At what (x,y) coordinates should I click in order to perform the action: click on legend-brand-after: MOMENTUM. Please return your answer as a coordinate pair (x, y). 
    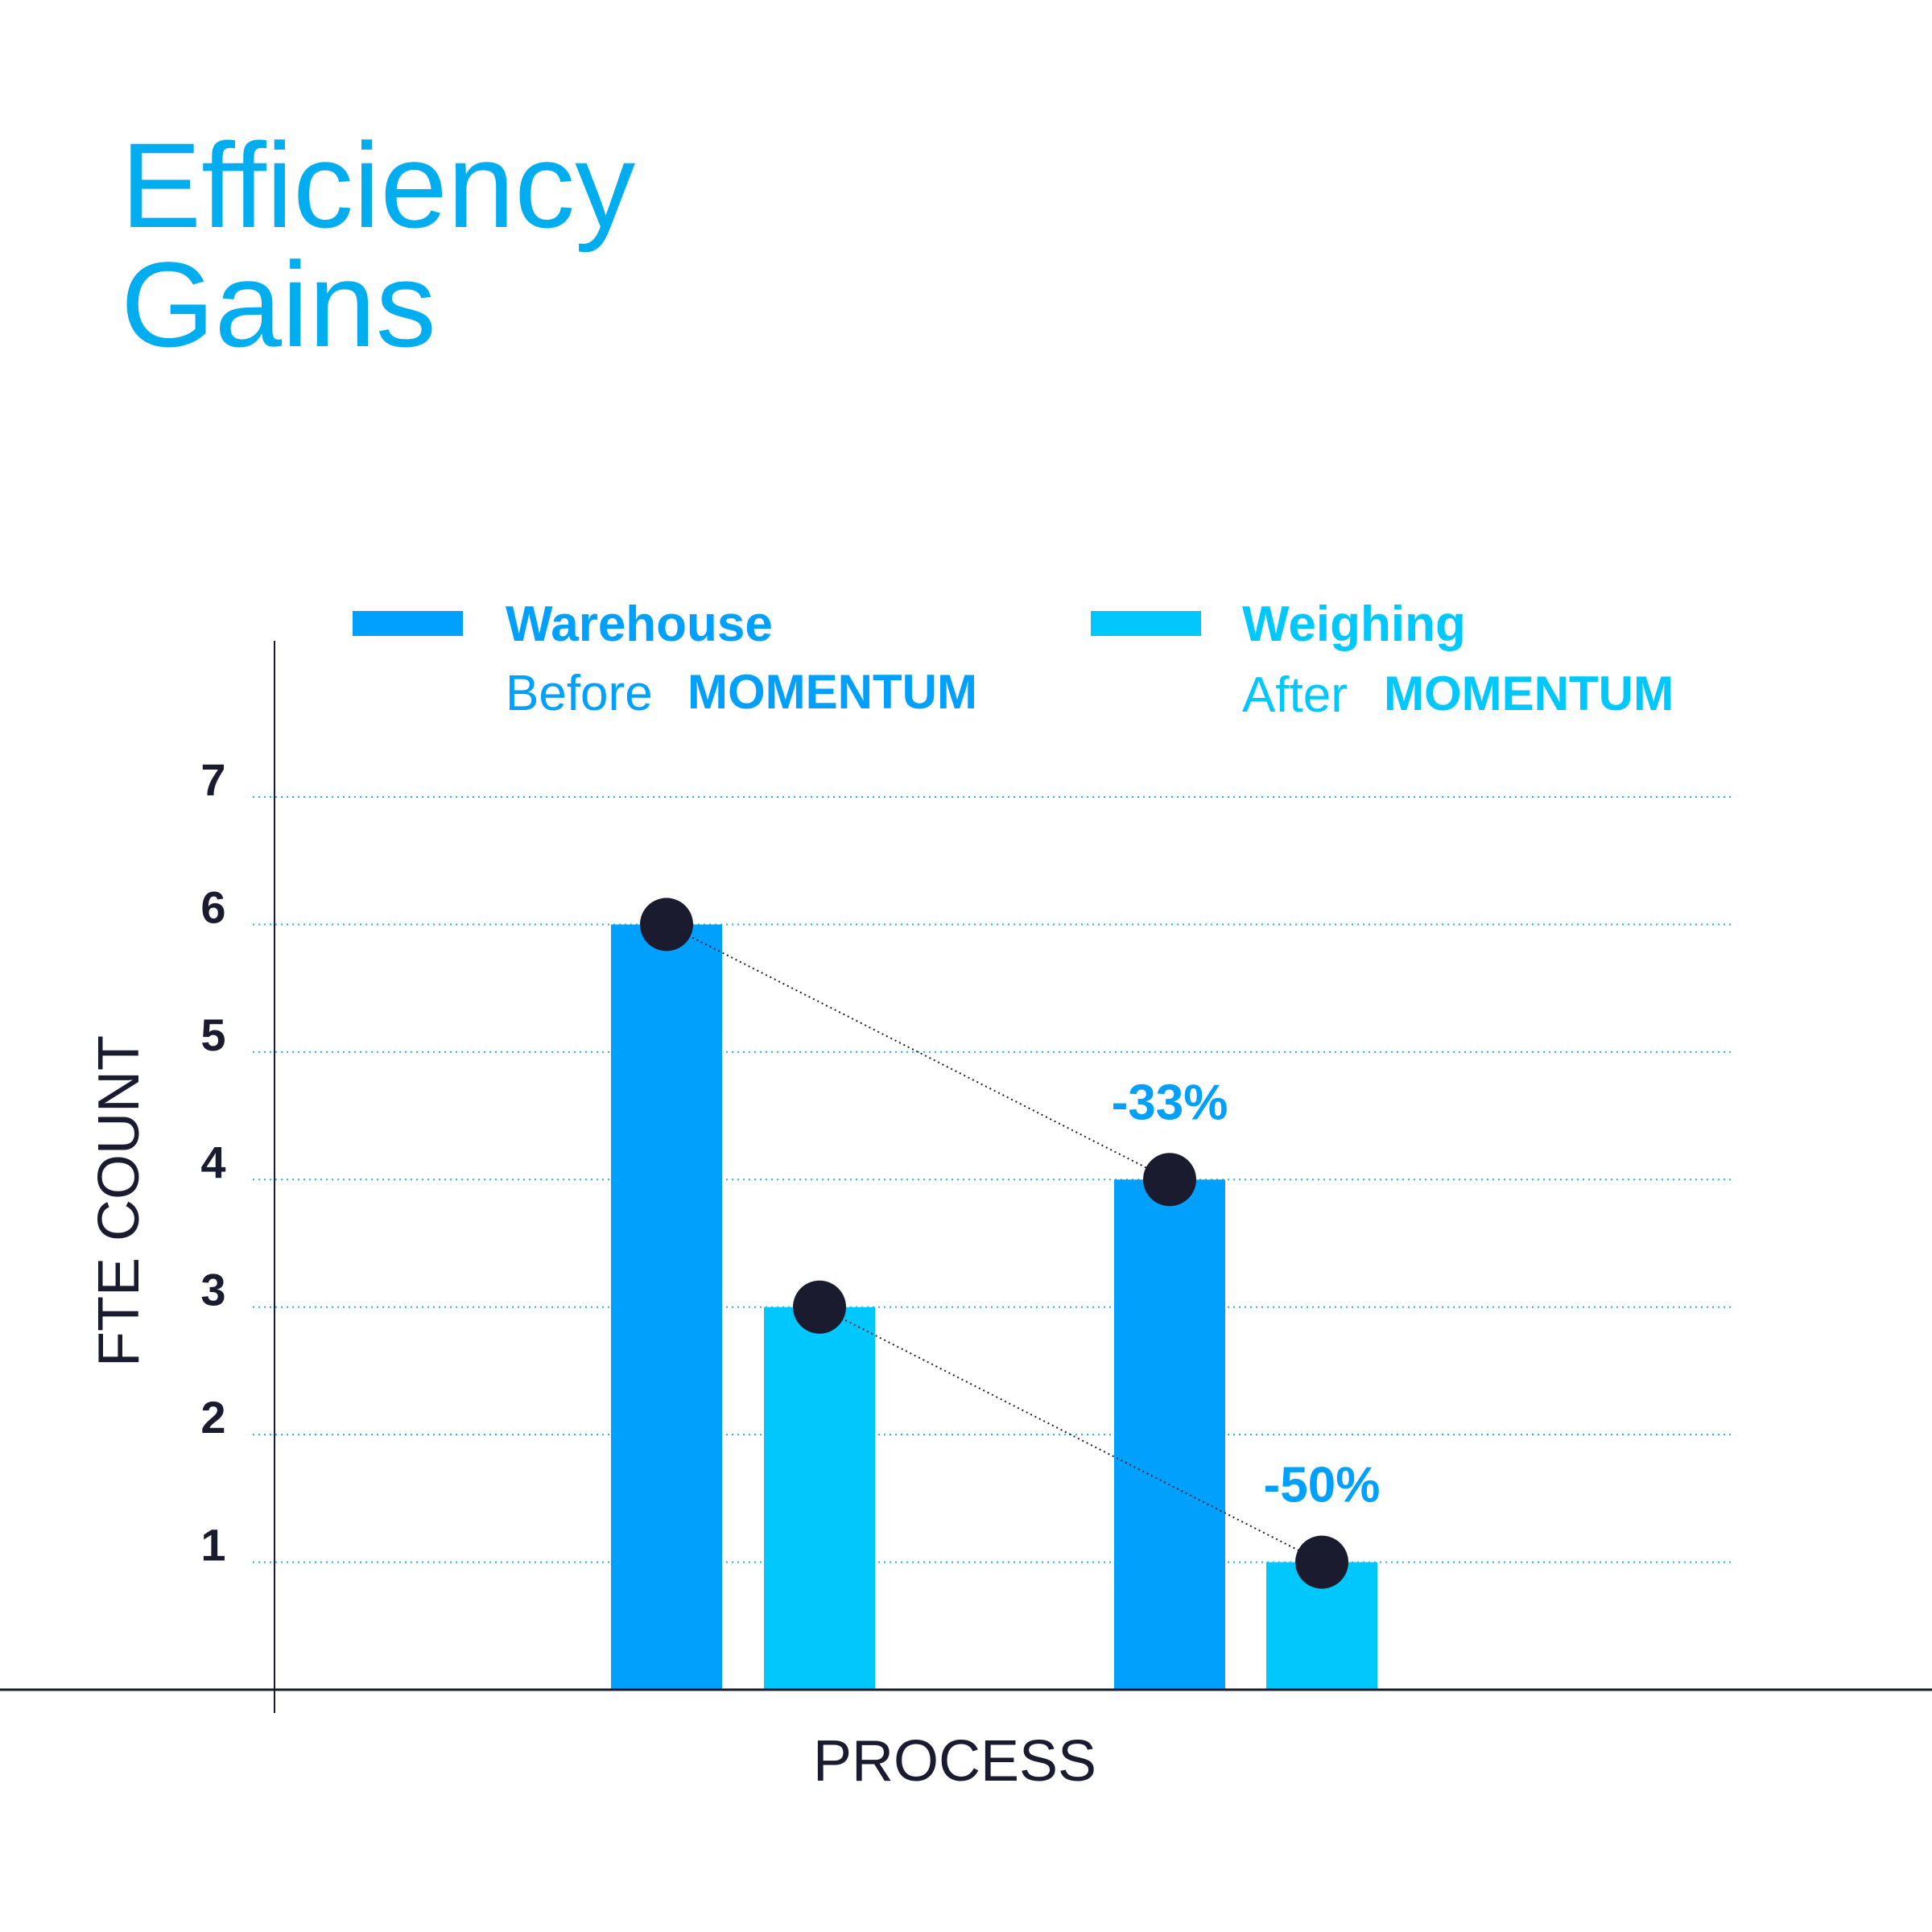
    Looking at the image, I should click on (1529, 693).